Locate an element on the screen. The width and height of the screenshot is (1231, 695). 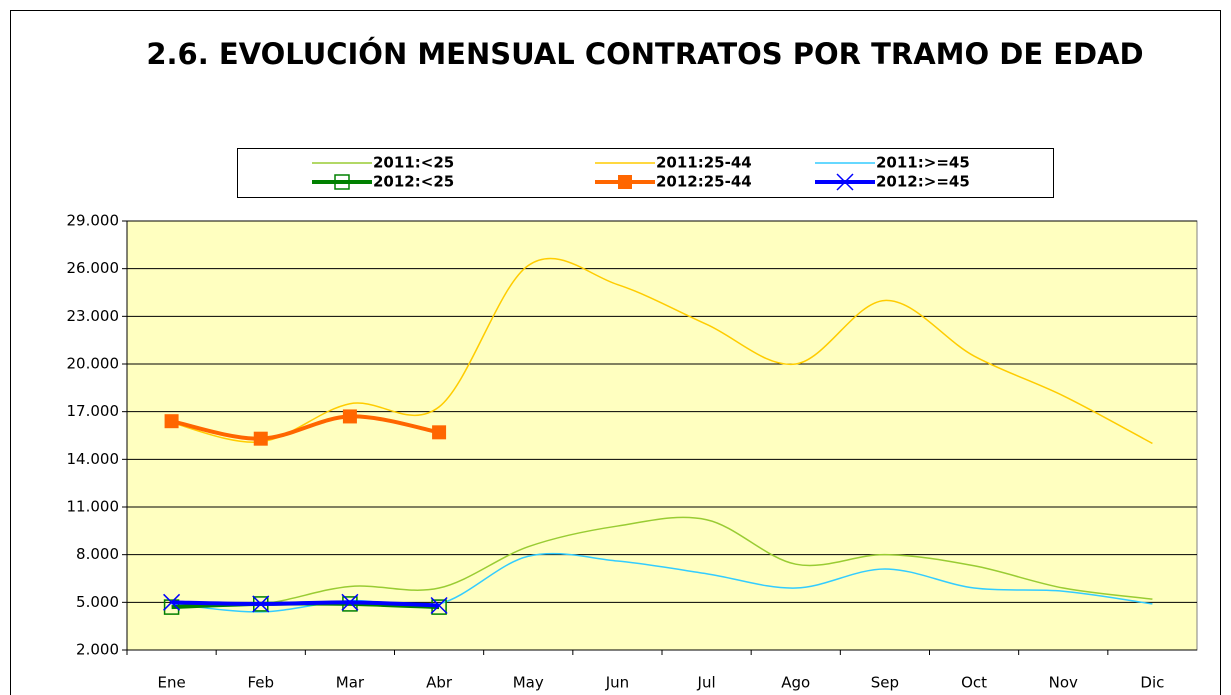
legend-label: 2012:25-44 is located at coordinates (704, 182).